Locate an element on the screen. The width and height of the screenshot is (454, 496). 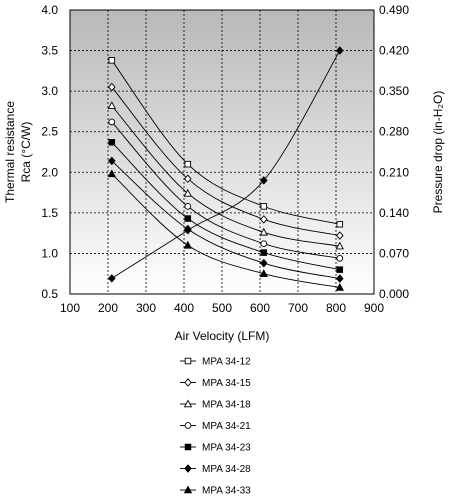
x-tick-label: 400 is located at coordinates (184, 308).